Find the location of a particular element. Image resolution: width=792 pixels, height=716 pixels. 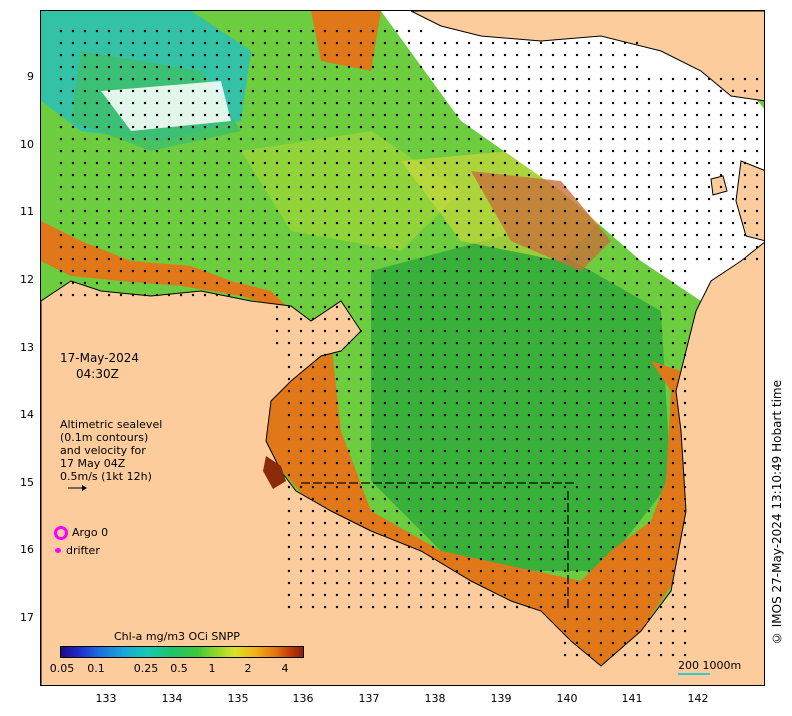

credit-text: © IMOS 27-May-2024 13:10:49 Hobart time is located at coordinates (777, 513).